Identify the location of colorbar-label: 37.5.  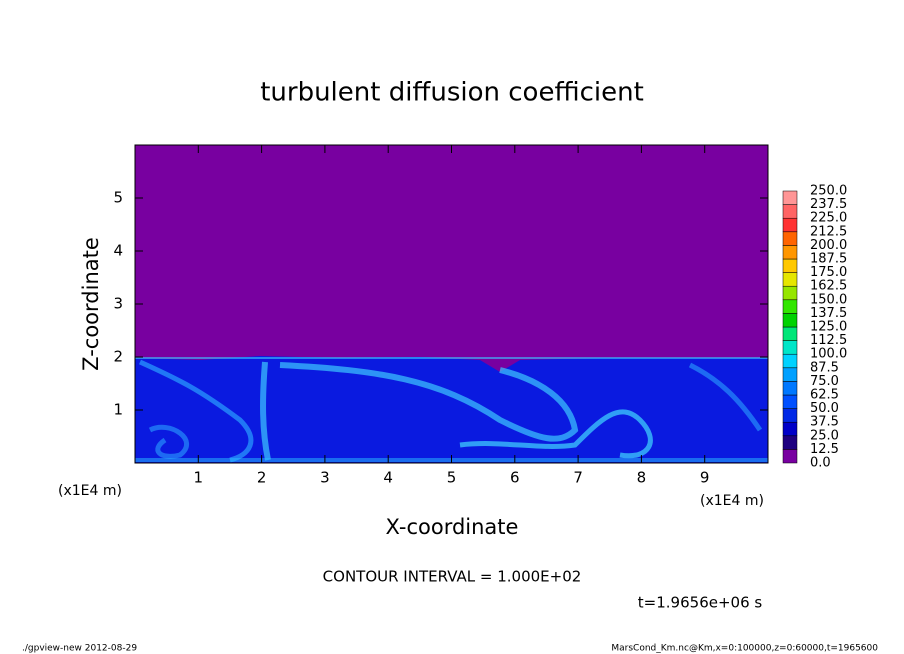
(824, 422).